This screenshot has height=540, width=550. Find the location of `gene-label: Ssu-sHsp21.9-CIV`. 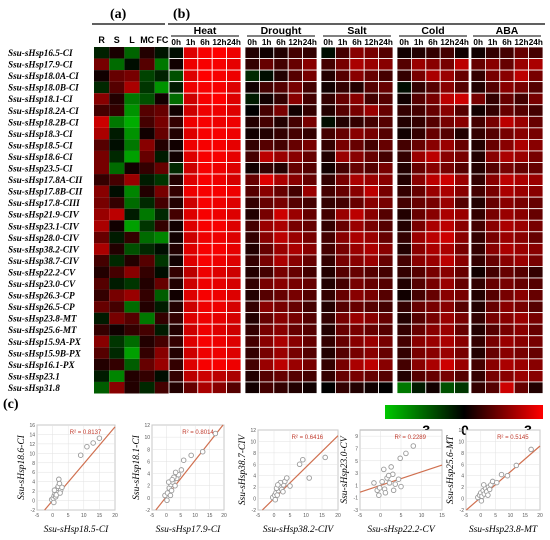

gene-label: Ssu-sHsp21.9-CIV is located at coordinates (44, 215).